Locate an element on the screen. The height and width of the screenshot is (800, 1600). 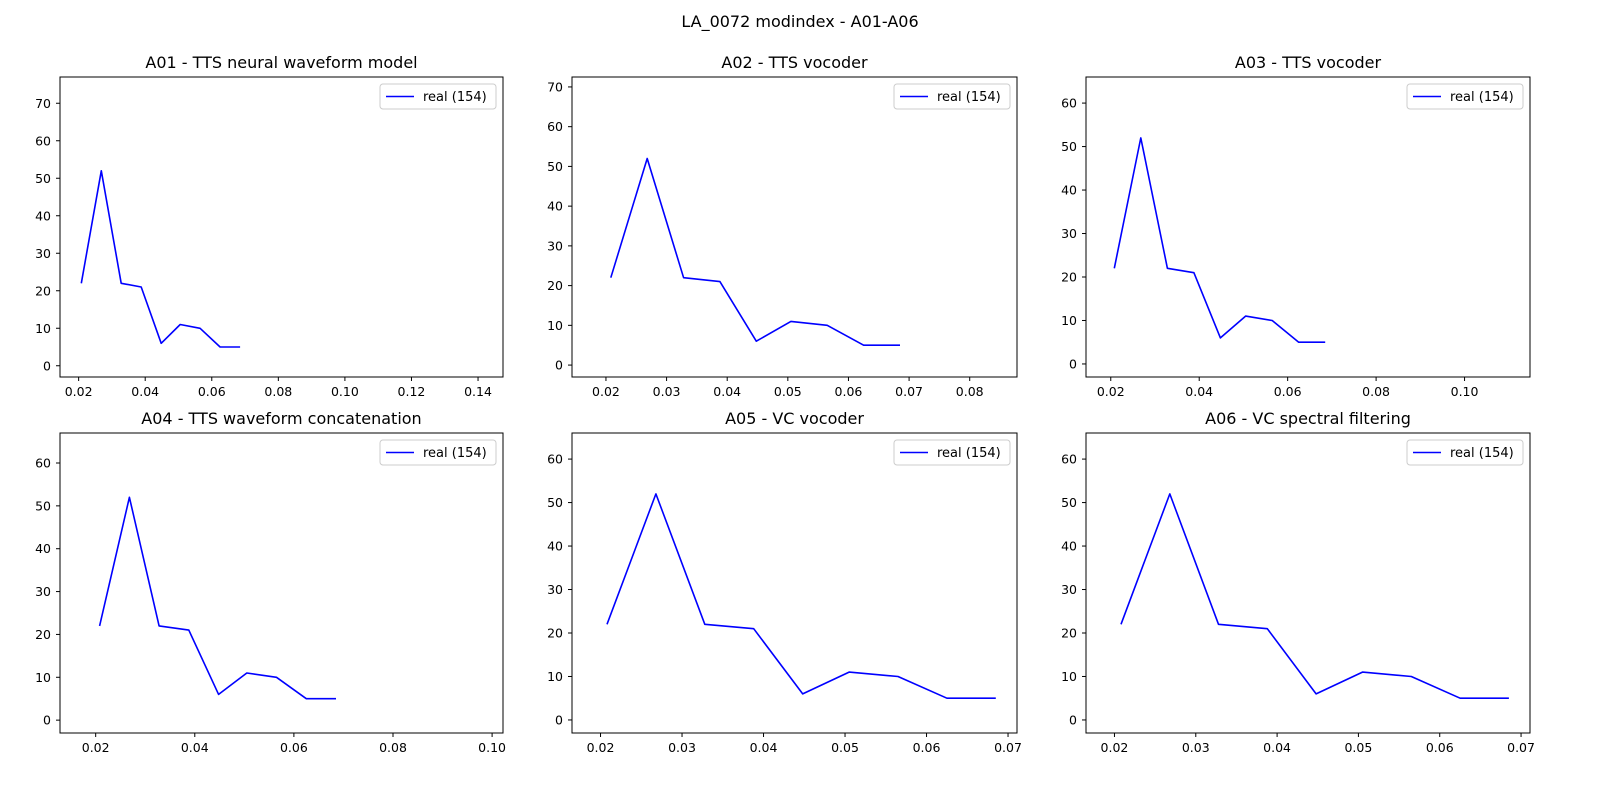
subplot-title: A06 - VC spectral filtering is located at coordinates (1308, 418).